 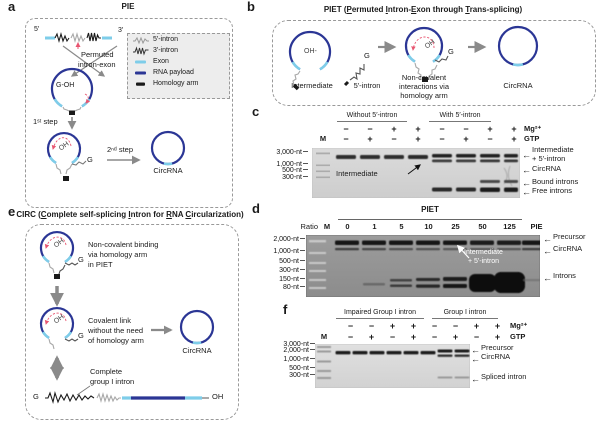 I want to click on panel-a-3prime-label: 3′, so click(x=121, y=30).